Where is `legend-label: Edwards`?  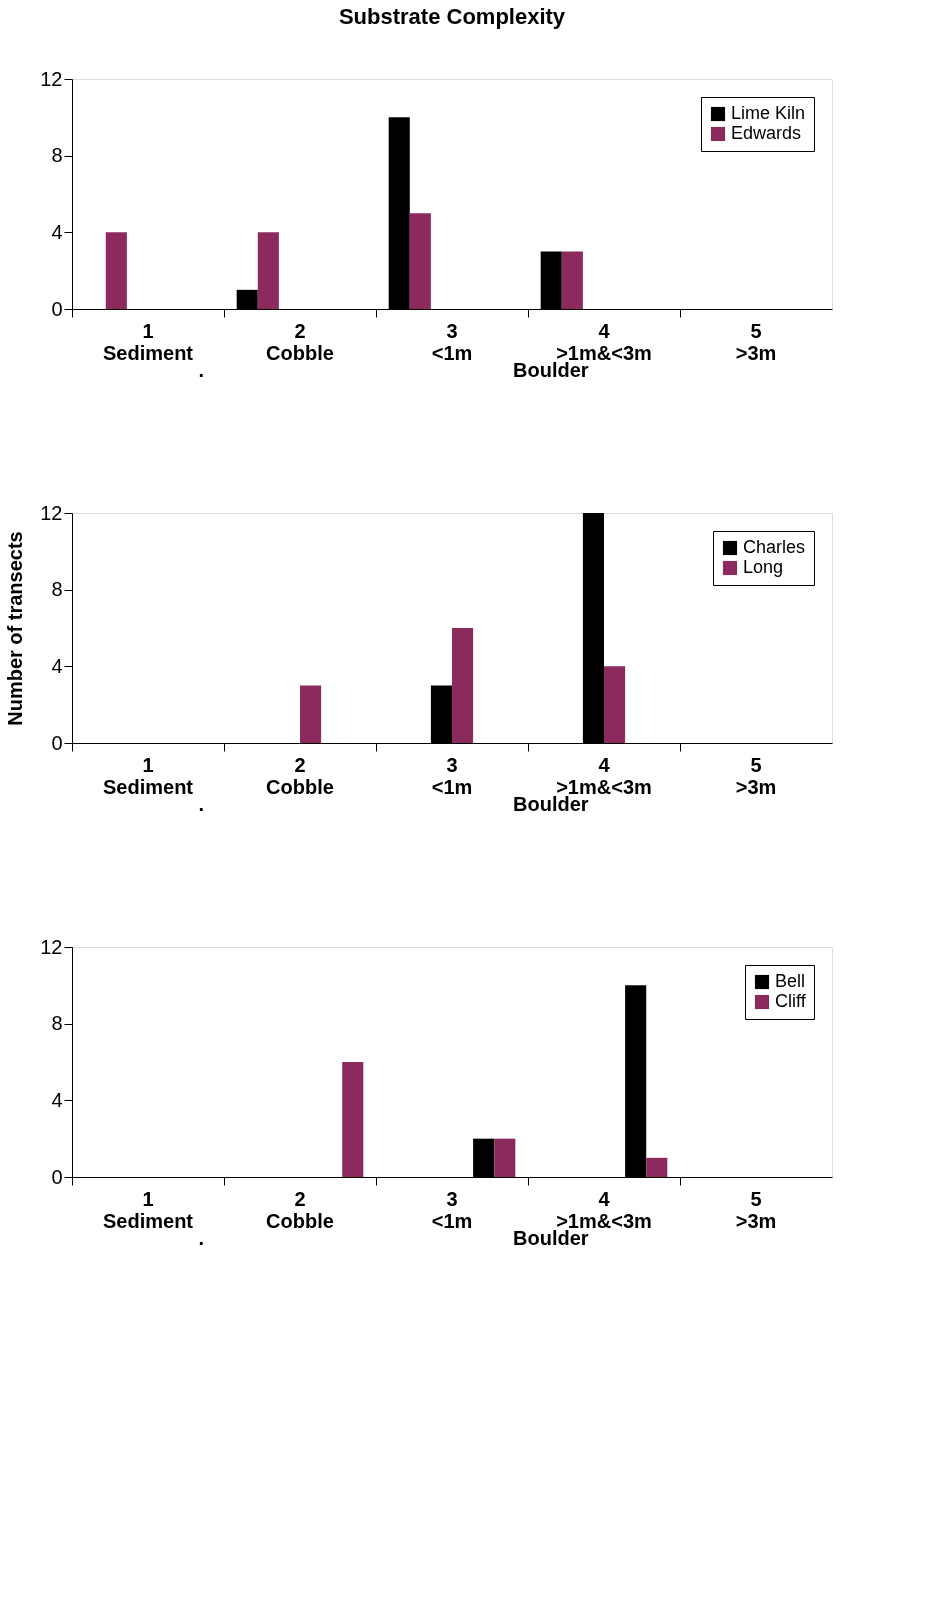 legend-label: Edwards is located at coordinates (766, 133).